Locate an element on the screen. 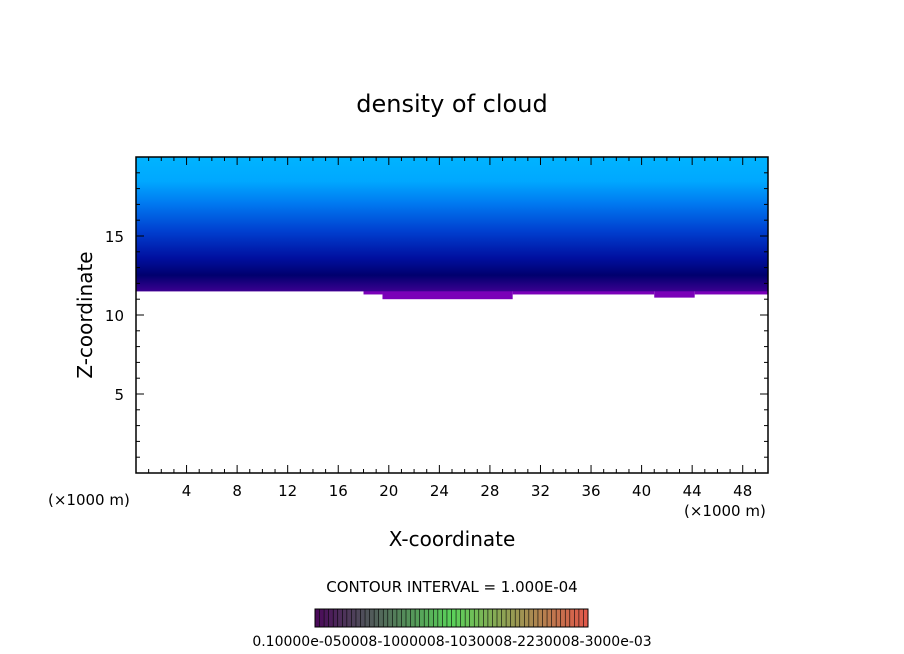 The width and height of the screenshot is (904, 654). colorbar-frame is located at coordinates (451, 618).